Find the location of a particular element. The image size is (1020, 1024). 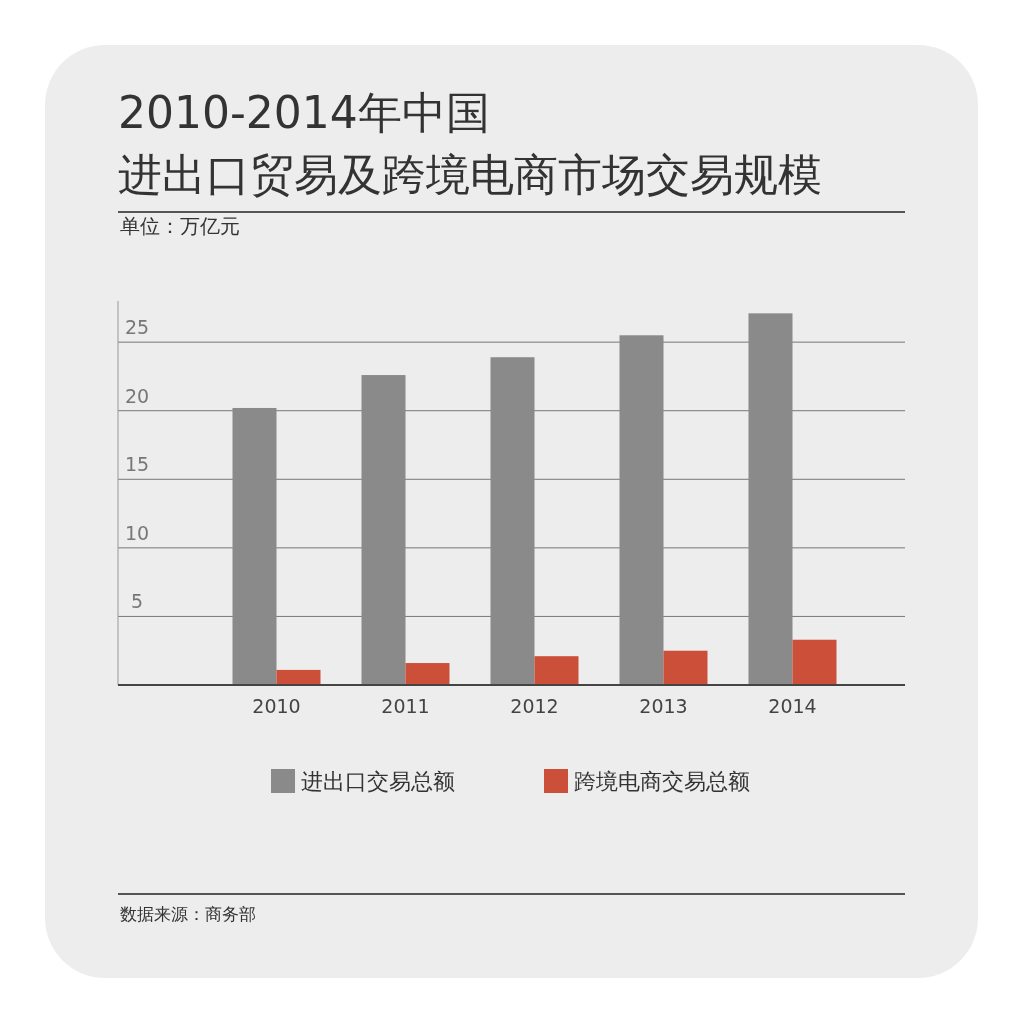

chart-title: 2010-2014年中国 is located at coordinates (304, 112).